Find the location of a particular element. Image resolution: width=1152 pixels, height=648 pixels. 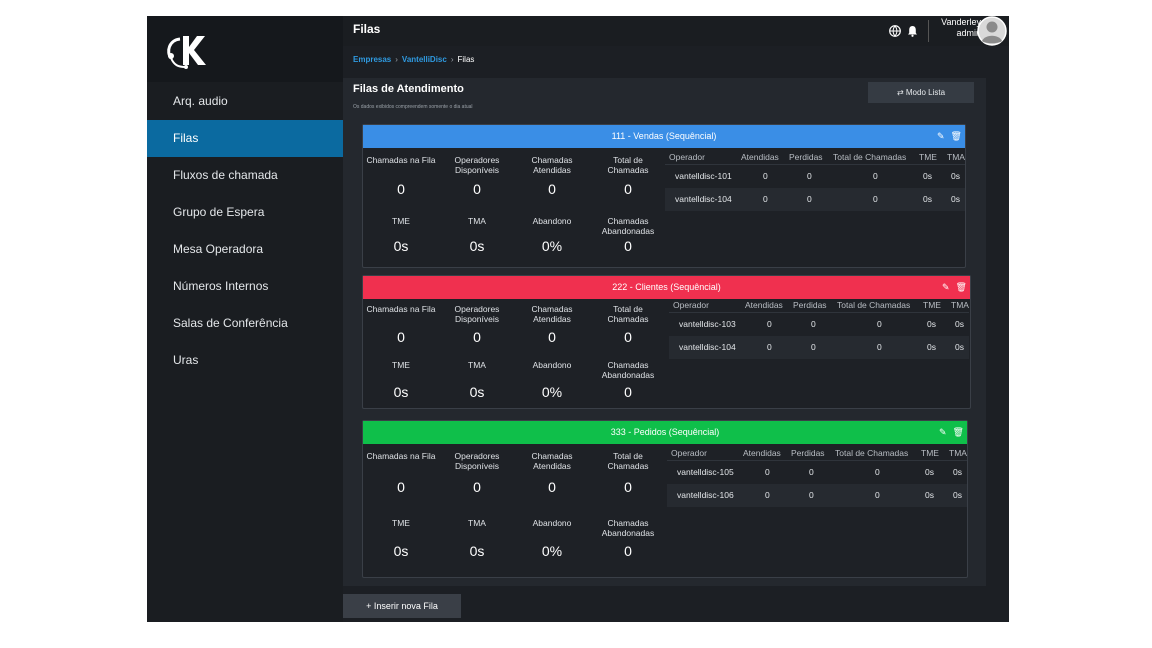

modo-lista-button: ⇄ Modo Lista is located at coordinates (921, 92).